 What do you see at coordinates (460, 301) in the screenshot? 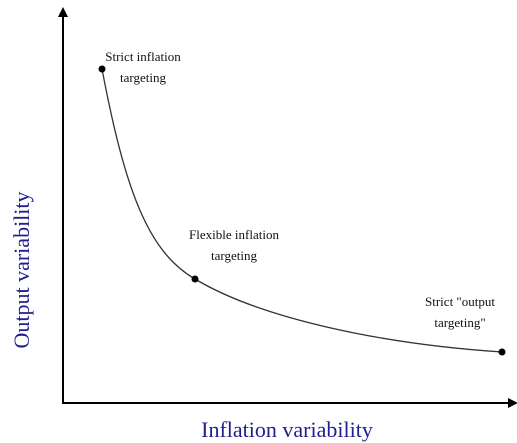
I see `point-label: Strict "output` at bounding box center [460, 301].